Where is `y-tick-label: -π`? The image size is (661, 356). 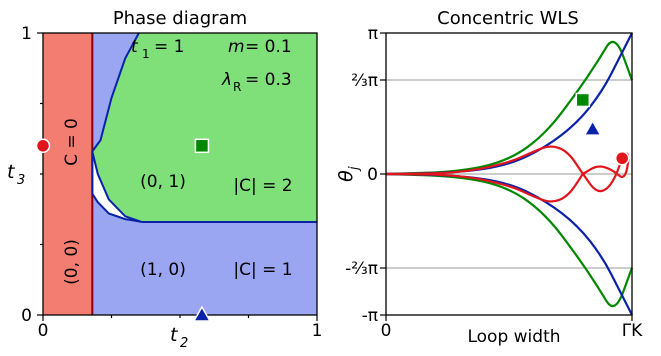
y-tick-label: -π is located at coordinates (370, 316).